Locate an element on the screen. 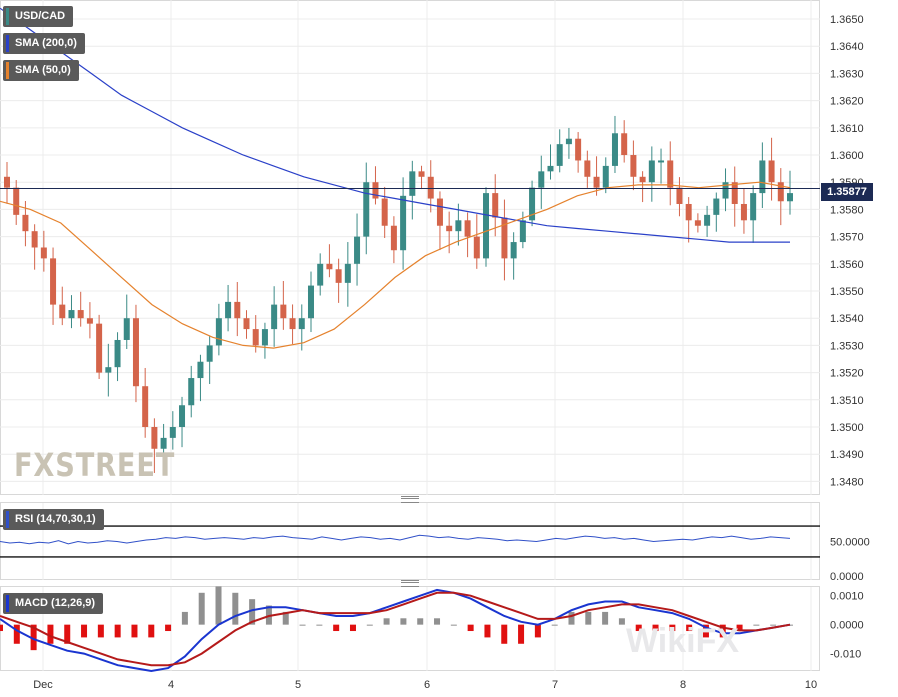 This screenshot has width=898, height=697. legend-pair: USD/CAD is located at coordinates (38, 16).